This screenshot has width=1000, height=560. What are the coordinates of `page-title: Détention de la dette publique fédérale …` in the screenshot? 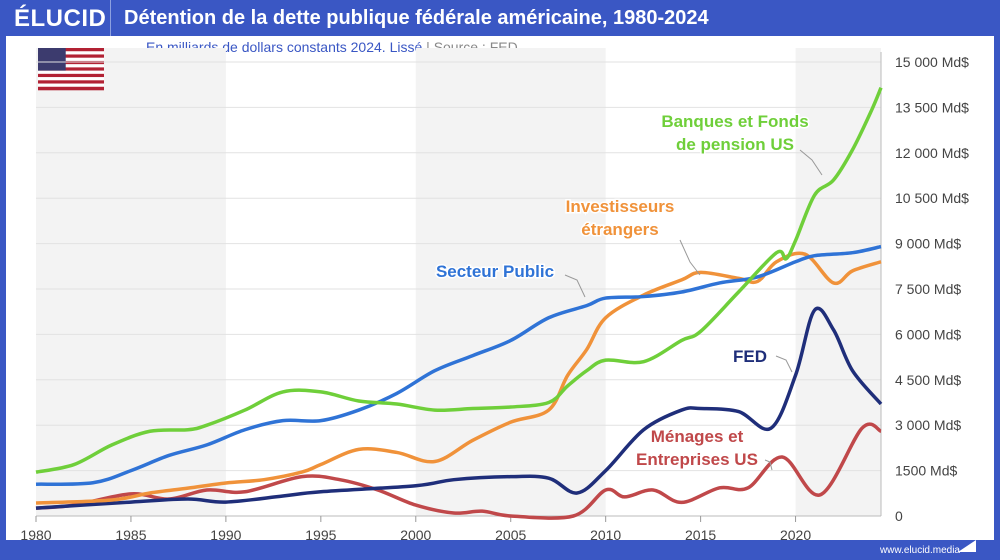 It's located at (416, 18).